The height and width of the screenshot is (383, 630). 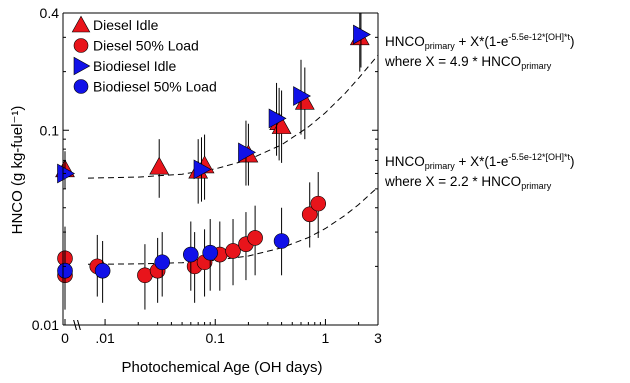 I want to click on equation-lower-line1: HNCOprimary + X*(1-e-5.5e-12*[OH]*t), so click(x=479, y=161).